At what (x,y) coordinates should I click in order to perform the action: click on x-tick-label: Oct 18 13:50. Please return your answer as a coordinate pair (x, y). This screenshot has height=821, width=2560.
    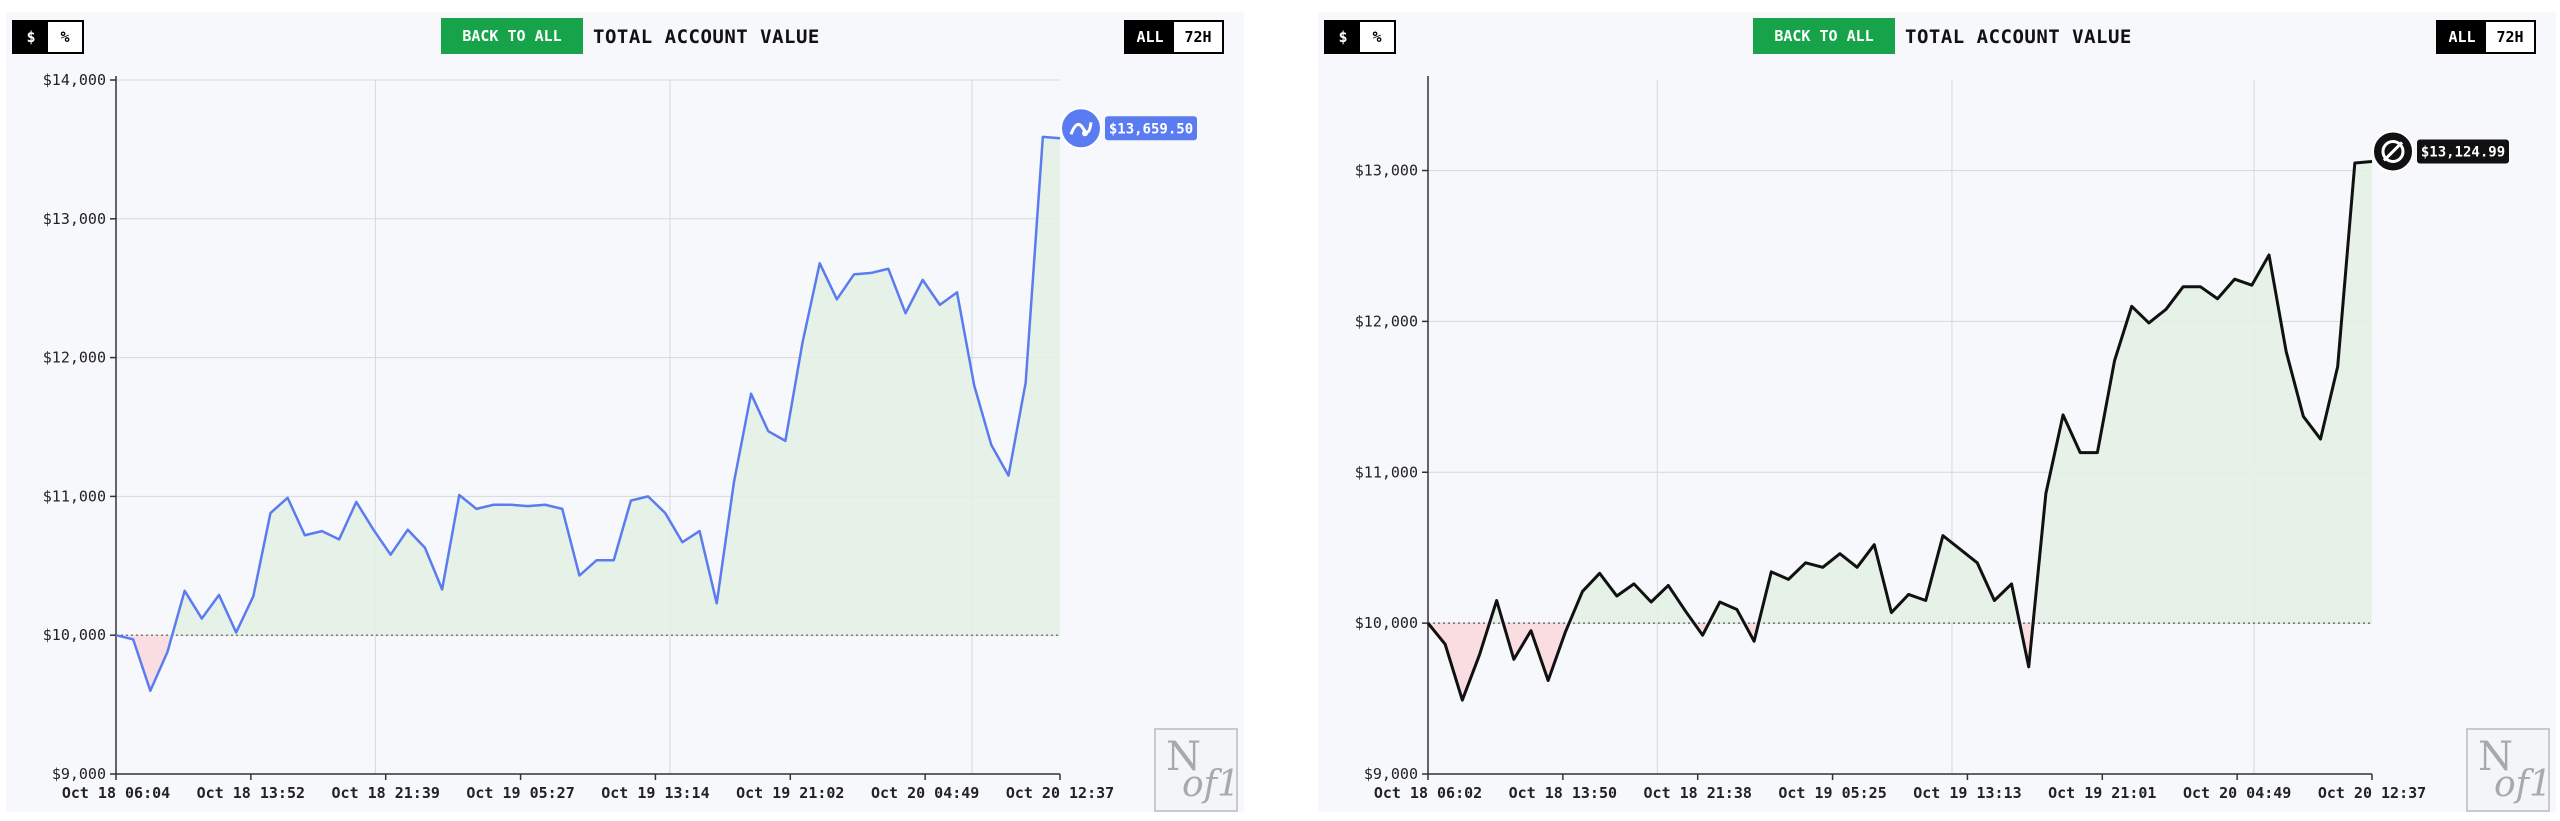
    Looking at the image, I should click on (1563, 793).